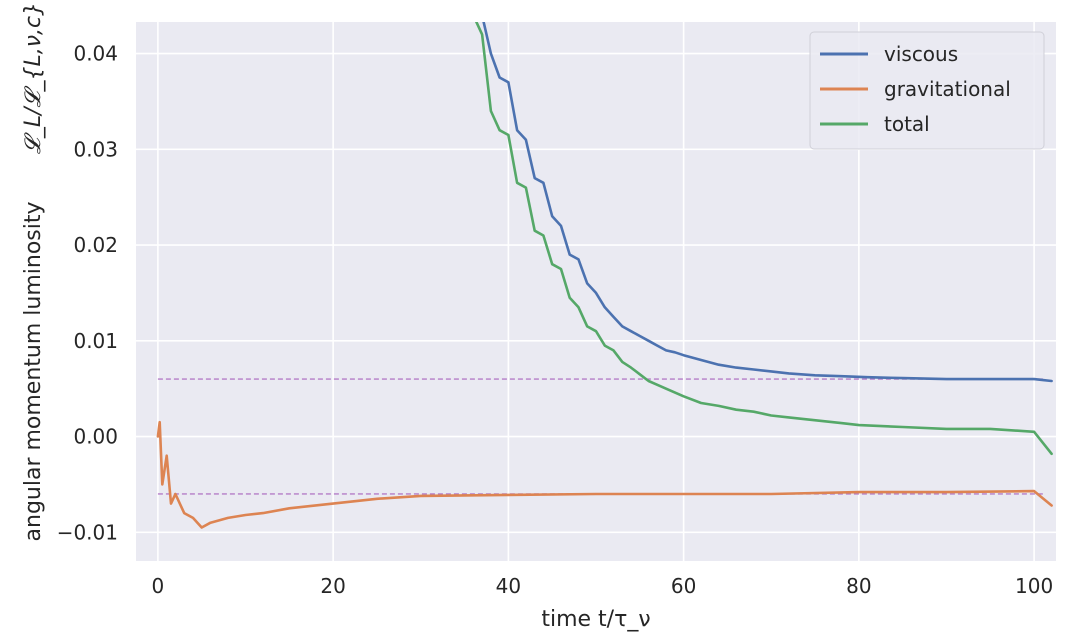 This screenshot has height=644, width=1079. Describe the element at coordinates (603, 586) in the screenshot. I see `x-tick-labels: 0 20 40 60 80 100` at that location.